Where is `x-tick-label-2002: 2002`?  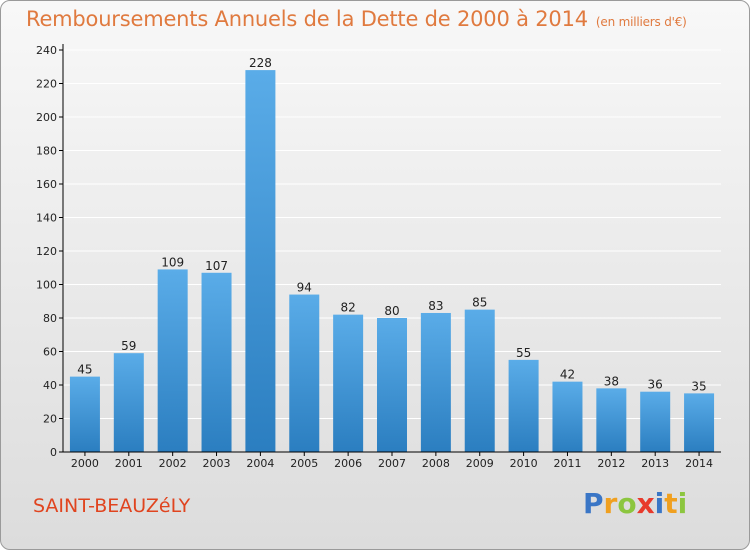 x-tick-label-2002: 2002 is located at coordinates (173, 463).